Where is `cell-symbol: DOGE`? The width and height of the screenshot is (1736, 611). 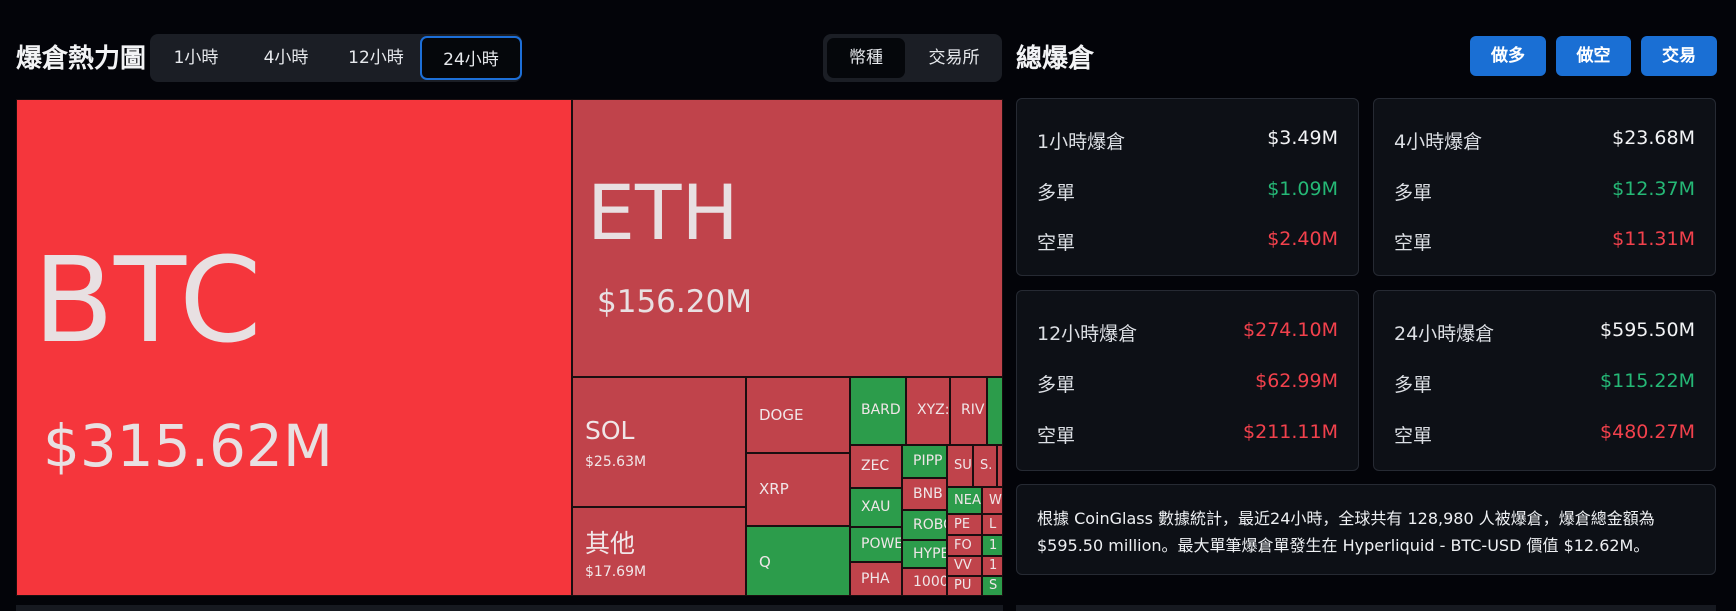 cell-symbol: DOGE is located at coordinates (781, 415).